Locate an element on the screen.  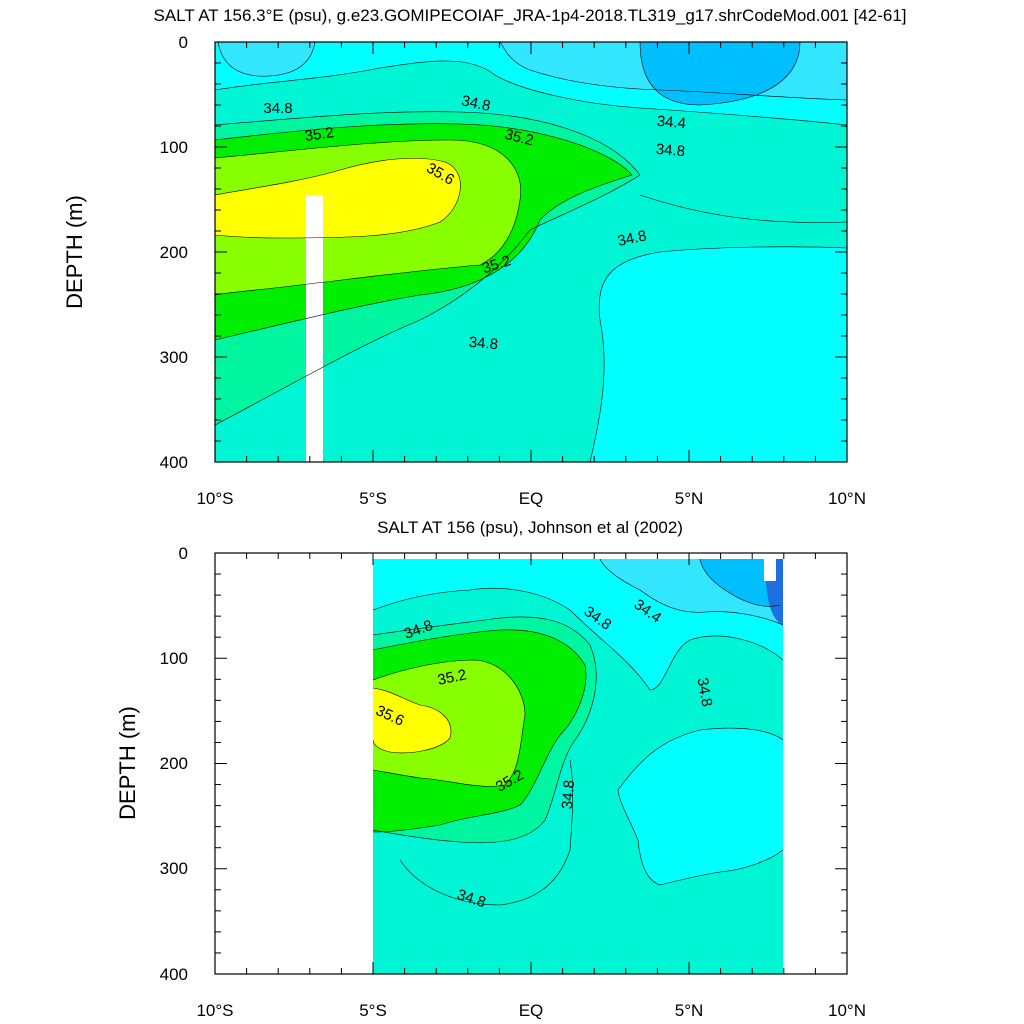
fill-34-4-left is located at coordinates (266, 59).